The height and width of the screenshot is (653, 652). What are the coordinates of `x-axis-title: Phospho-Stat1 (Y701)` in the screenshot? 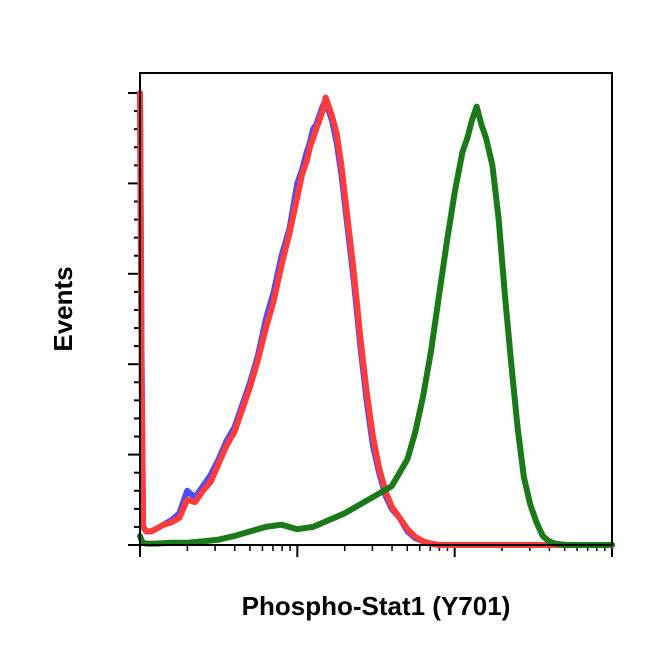 It's located at (376, 606).